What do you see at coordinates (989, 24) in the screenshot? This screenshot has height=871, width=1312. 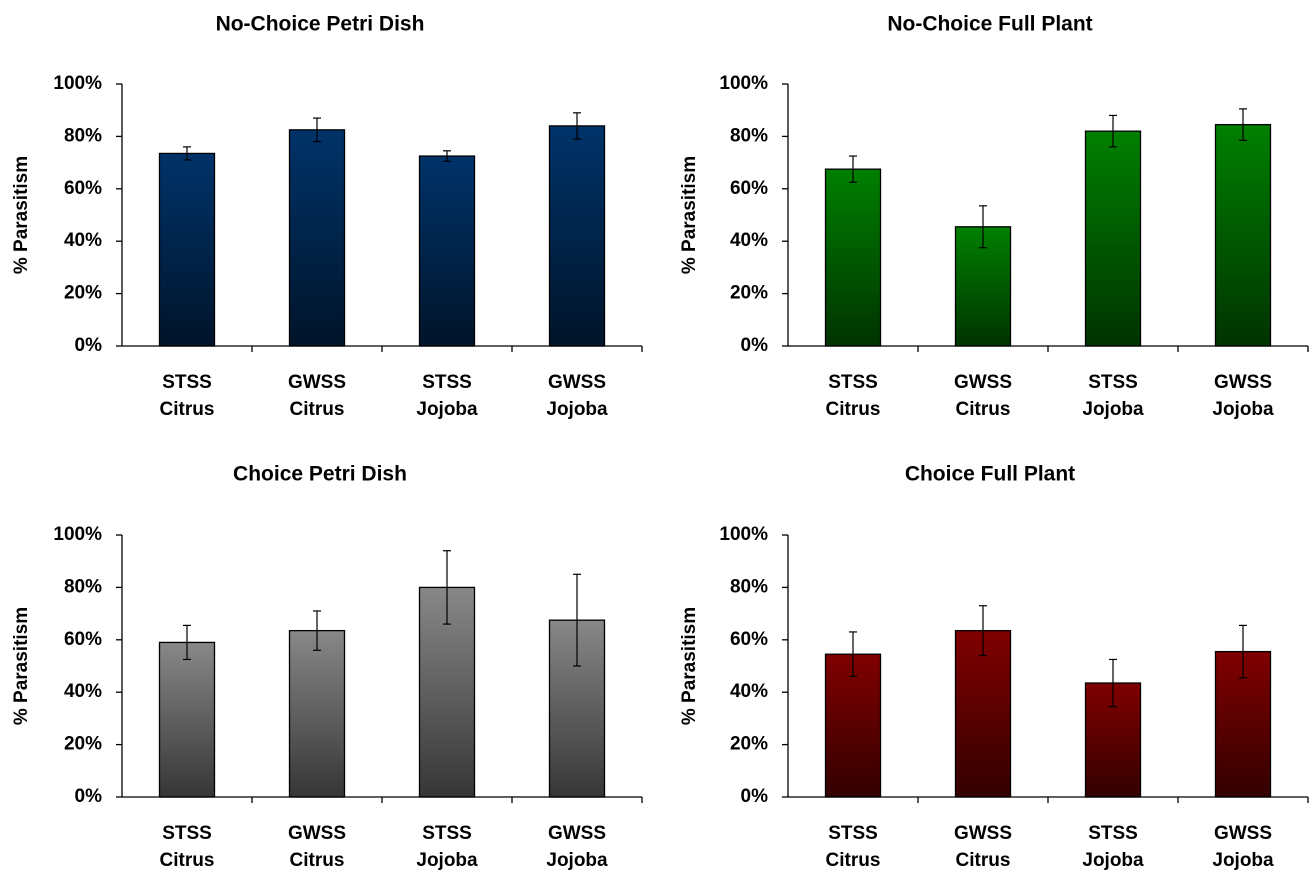 I see `chart-title: No-Choice Full Plant` at bounding box center [989, 24].